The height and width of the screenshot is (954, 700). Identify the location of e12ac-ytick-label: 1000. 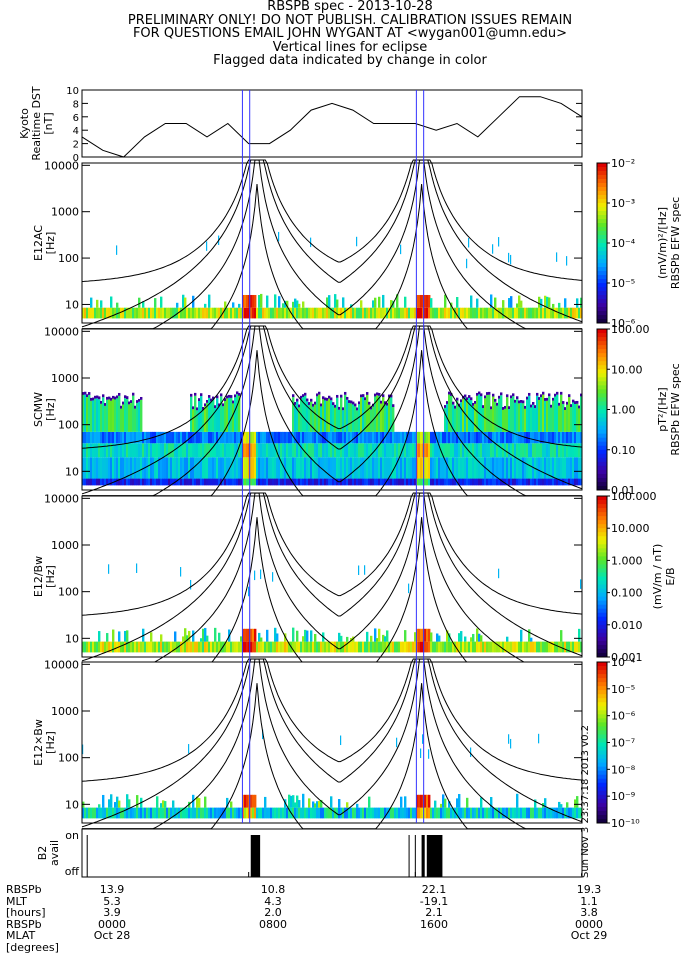
(65, 212).